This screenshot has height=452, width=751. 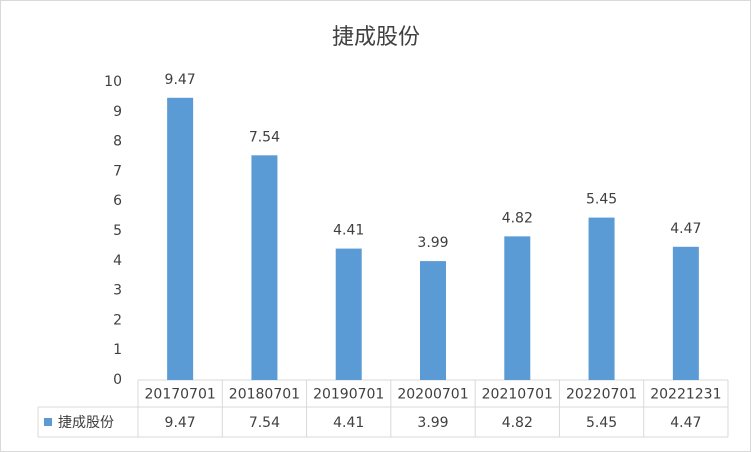 What do you see at coordinates (117, 320) in the screenshot?
I see `y-tick-label: 2` at bounding box center [117, 320].